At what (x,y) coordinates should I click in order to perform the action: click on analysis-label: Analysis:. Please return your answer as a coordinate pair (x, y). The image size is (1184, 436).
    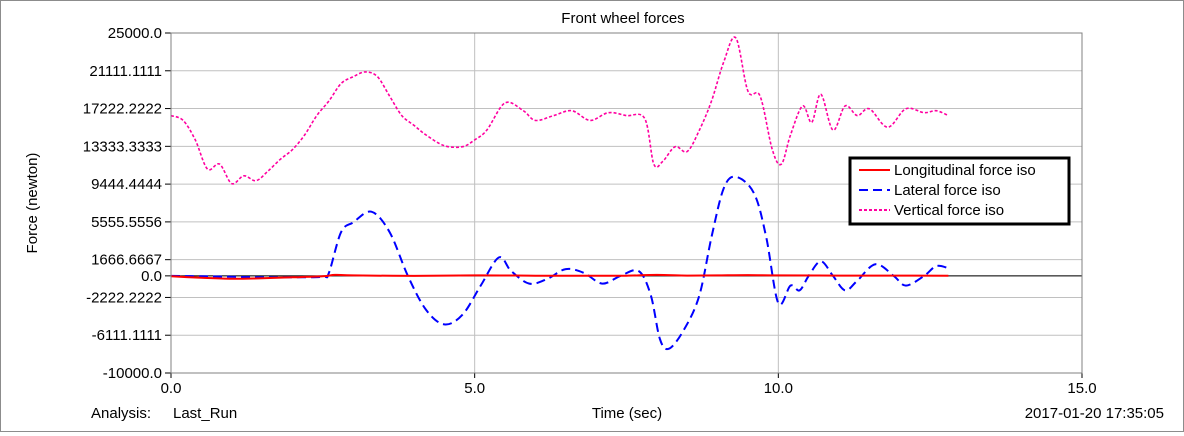
    Looking at the image, I should click on (121, 413).